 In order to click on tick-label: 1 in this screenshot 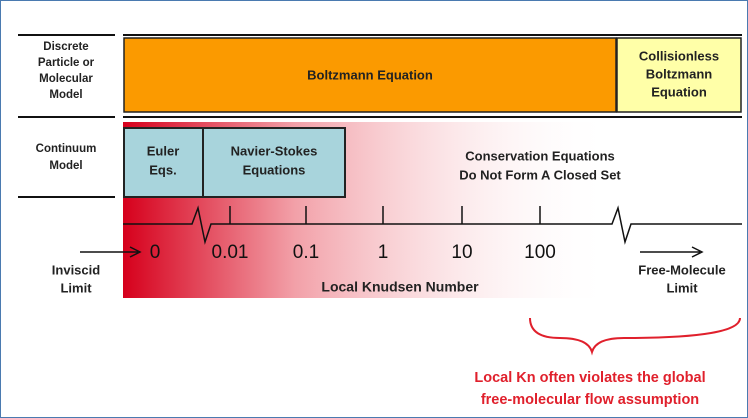, I will do `click(383, 252)`.